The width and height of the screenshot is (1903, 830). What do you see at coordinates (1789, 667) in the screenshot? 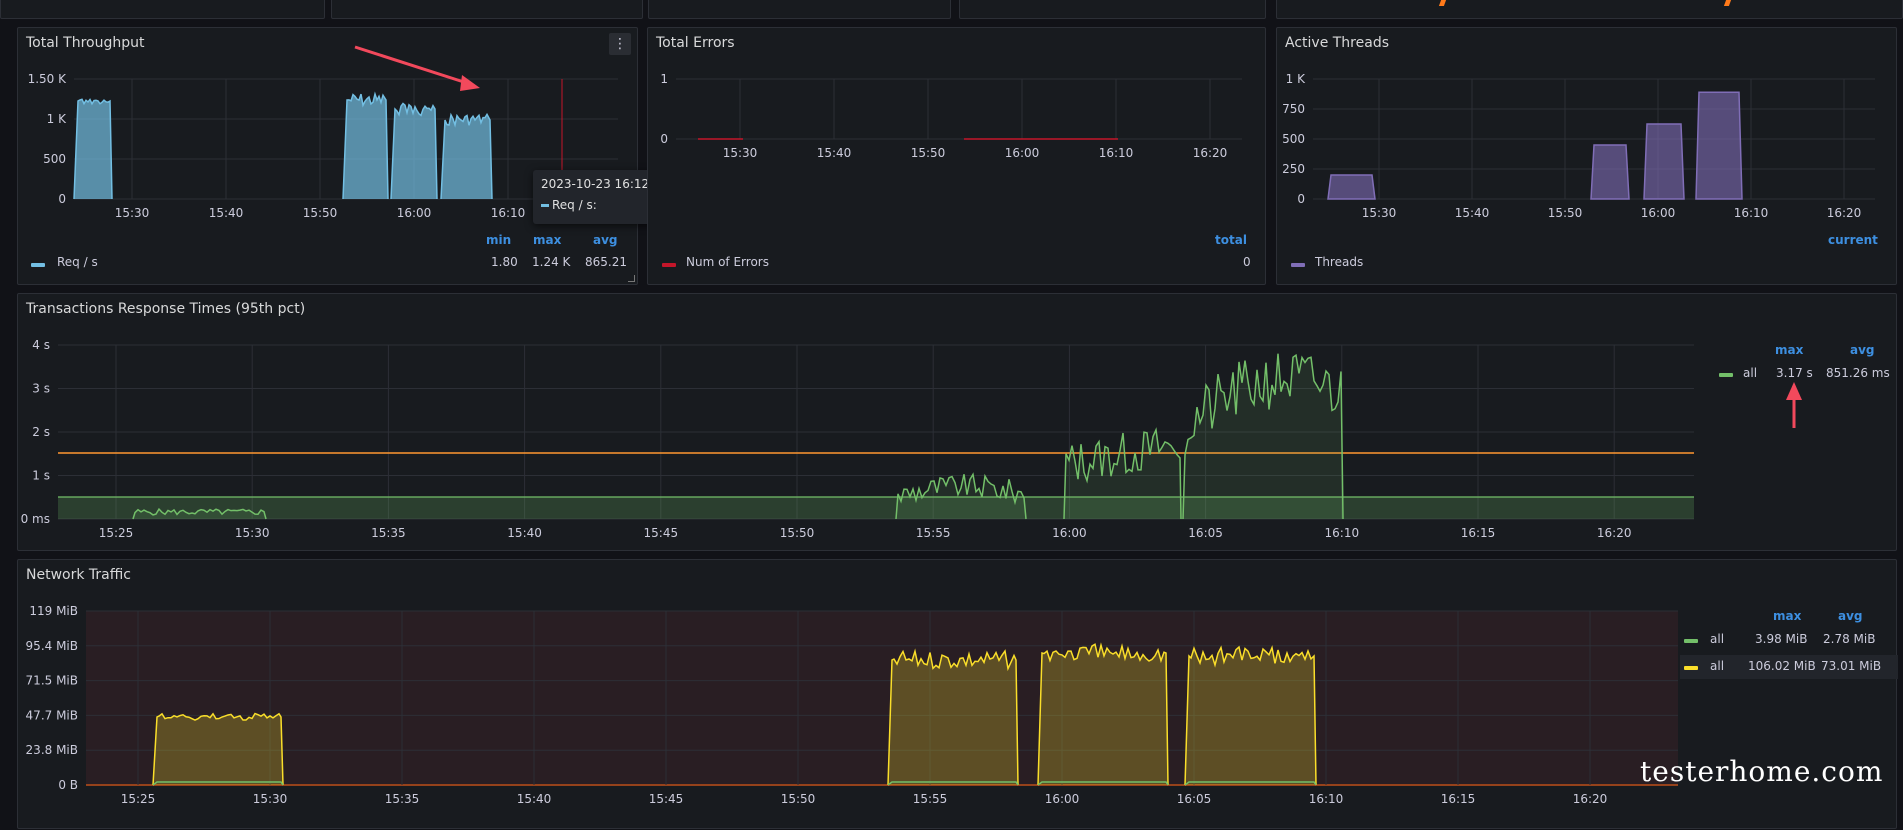
I see `legend-row-2-highlight` at bounding box center [1789, 667].